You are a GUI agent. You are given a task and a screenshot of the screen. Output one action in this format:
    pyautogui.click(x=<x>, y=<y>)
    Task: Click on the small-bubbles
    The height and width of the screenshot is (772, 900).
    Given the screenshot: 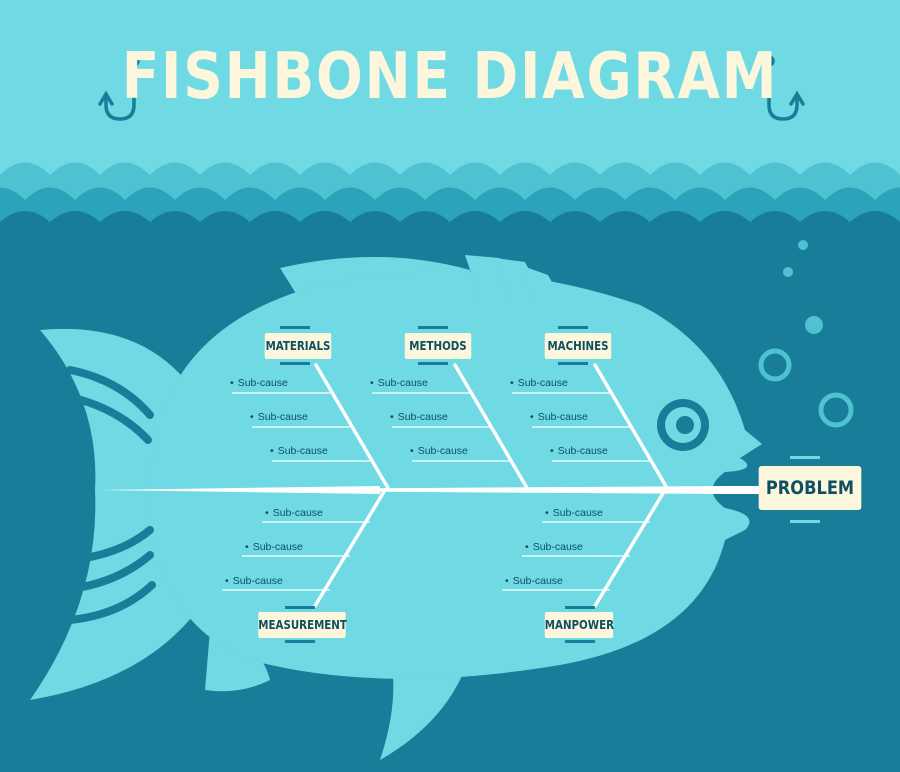 What is the action you would take?
    pyautogui.click(x=803, y=287)
    